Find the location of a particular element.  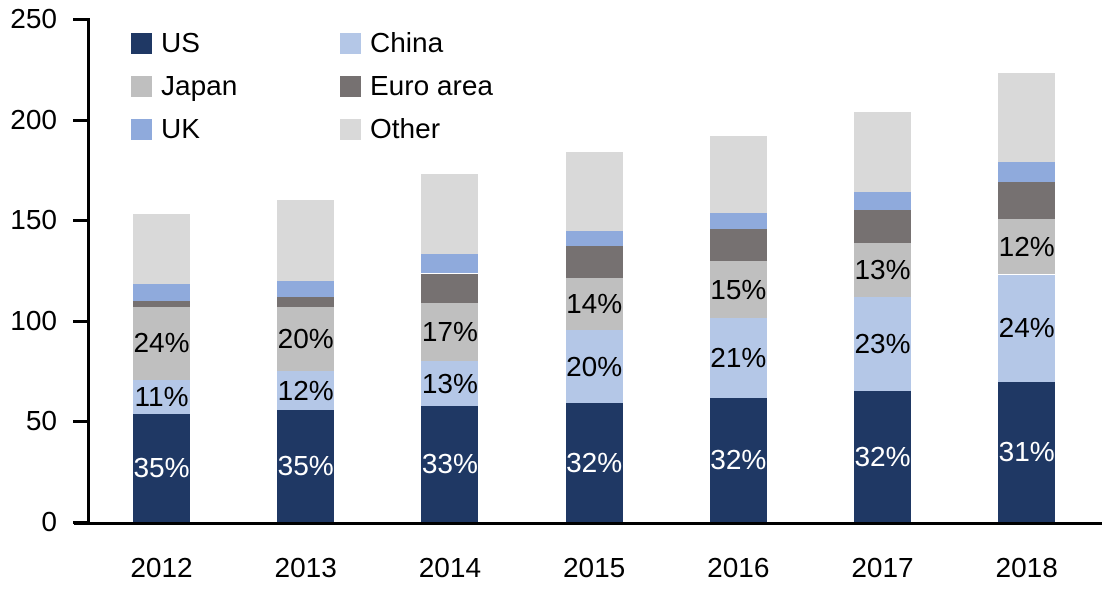

bar-segment-euro-area-2013 is located at coordinates (306, 301).